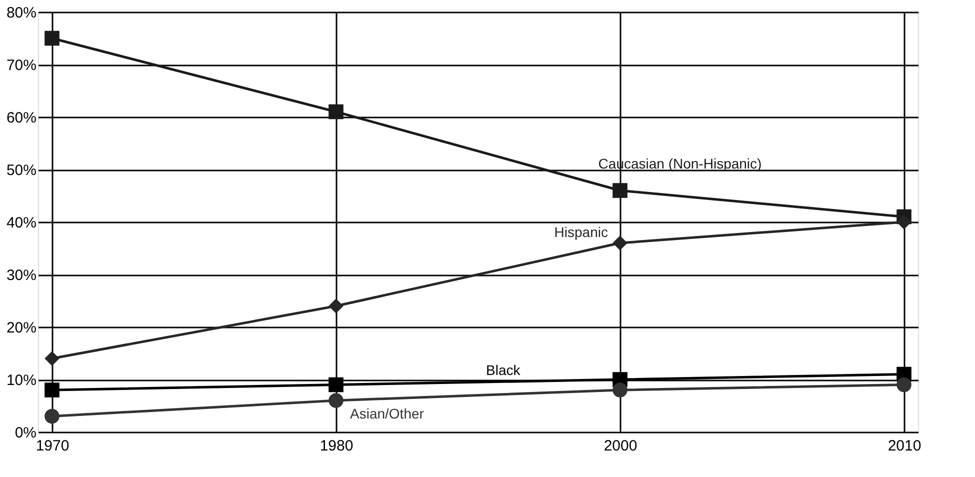 The height and width of the screenshot is (477, 975). Describe the element at coordinates (504, 370) in the screenshot. I see `series-label: Black` at that location.